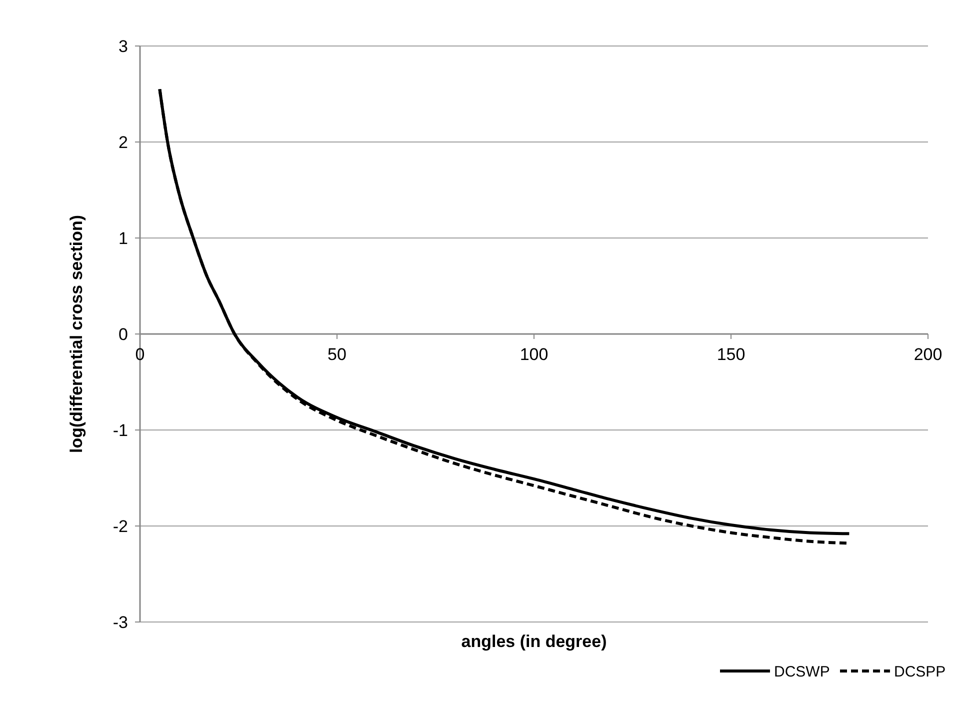 The width and height of the screenshot is (963, 706). Describe the element at coordinates (928, 354) in the screenshot. I see `x-tick-label: 200` at that location.